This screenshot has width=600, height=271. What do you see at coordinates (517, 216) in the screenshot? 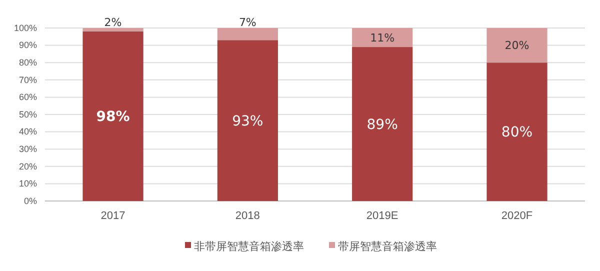
I see `x-tick-label: 2020F` at bounding box center [517, 216].